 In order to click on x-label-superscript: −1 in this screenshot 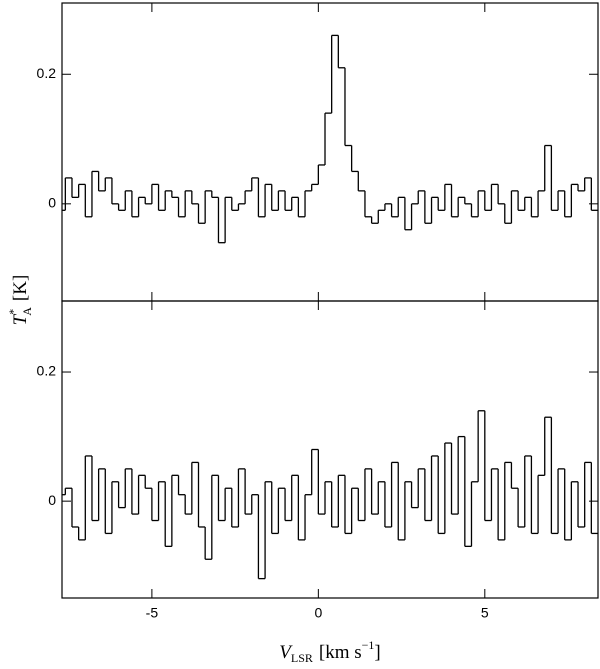, I will do `click(368, 645)`.